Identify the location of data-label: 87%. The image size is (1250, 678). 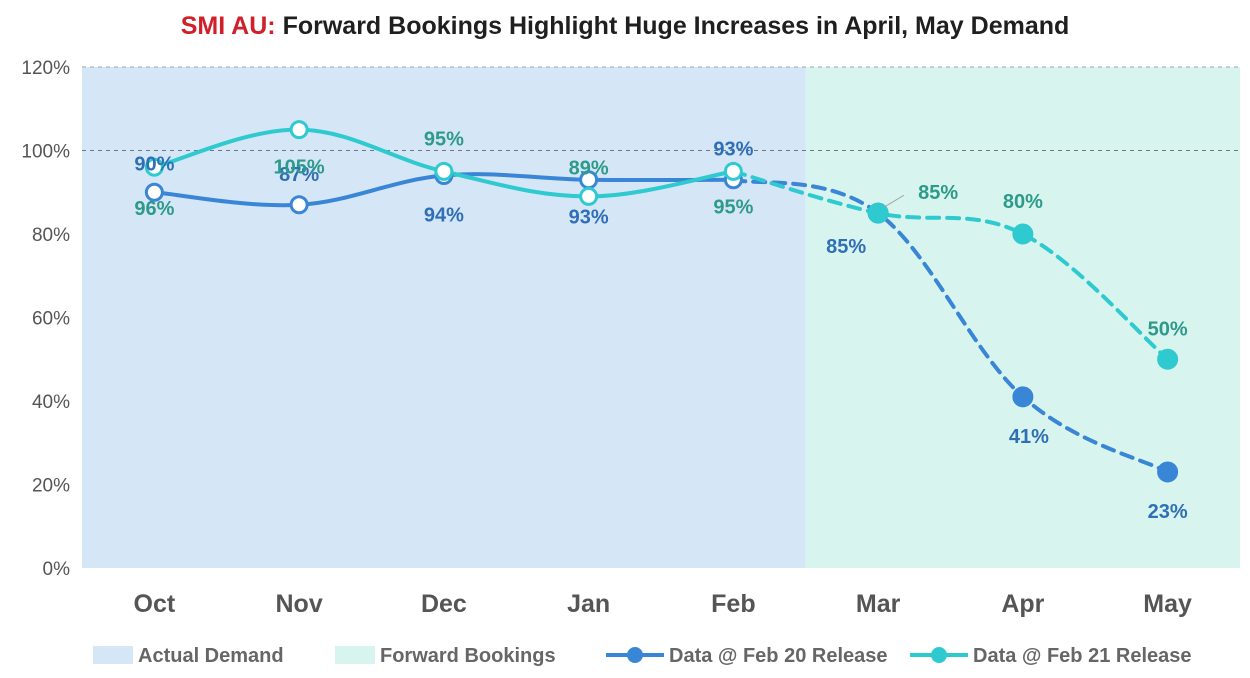
(299, 175).